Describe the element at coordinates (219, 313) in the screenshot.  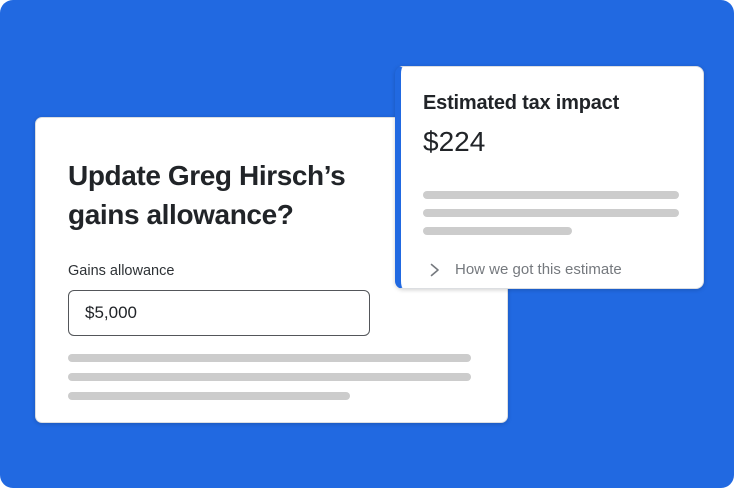
I see `gains-allowance-input` at that location.